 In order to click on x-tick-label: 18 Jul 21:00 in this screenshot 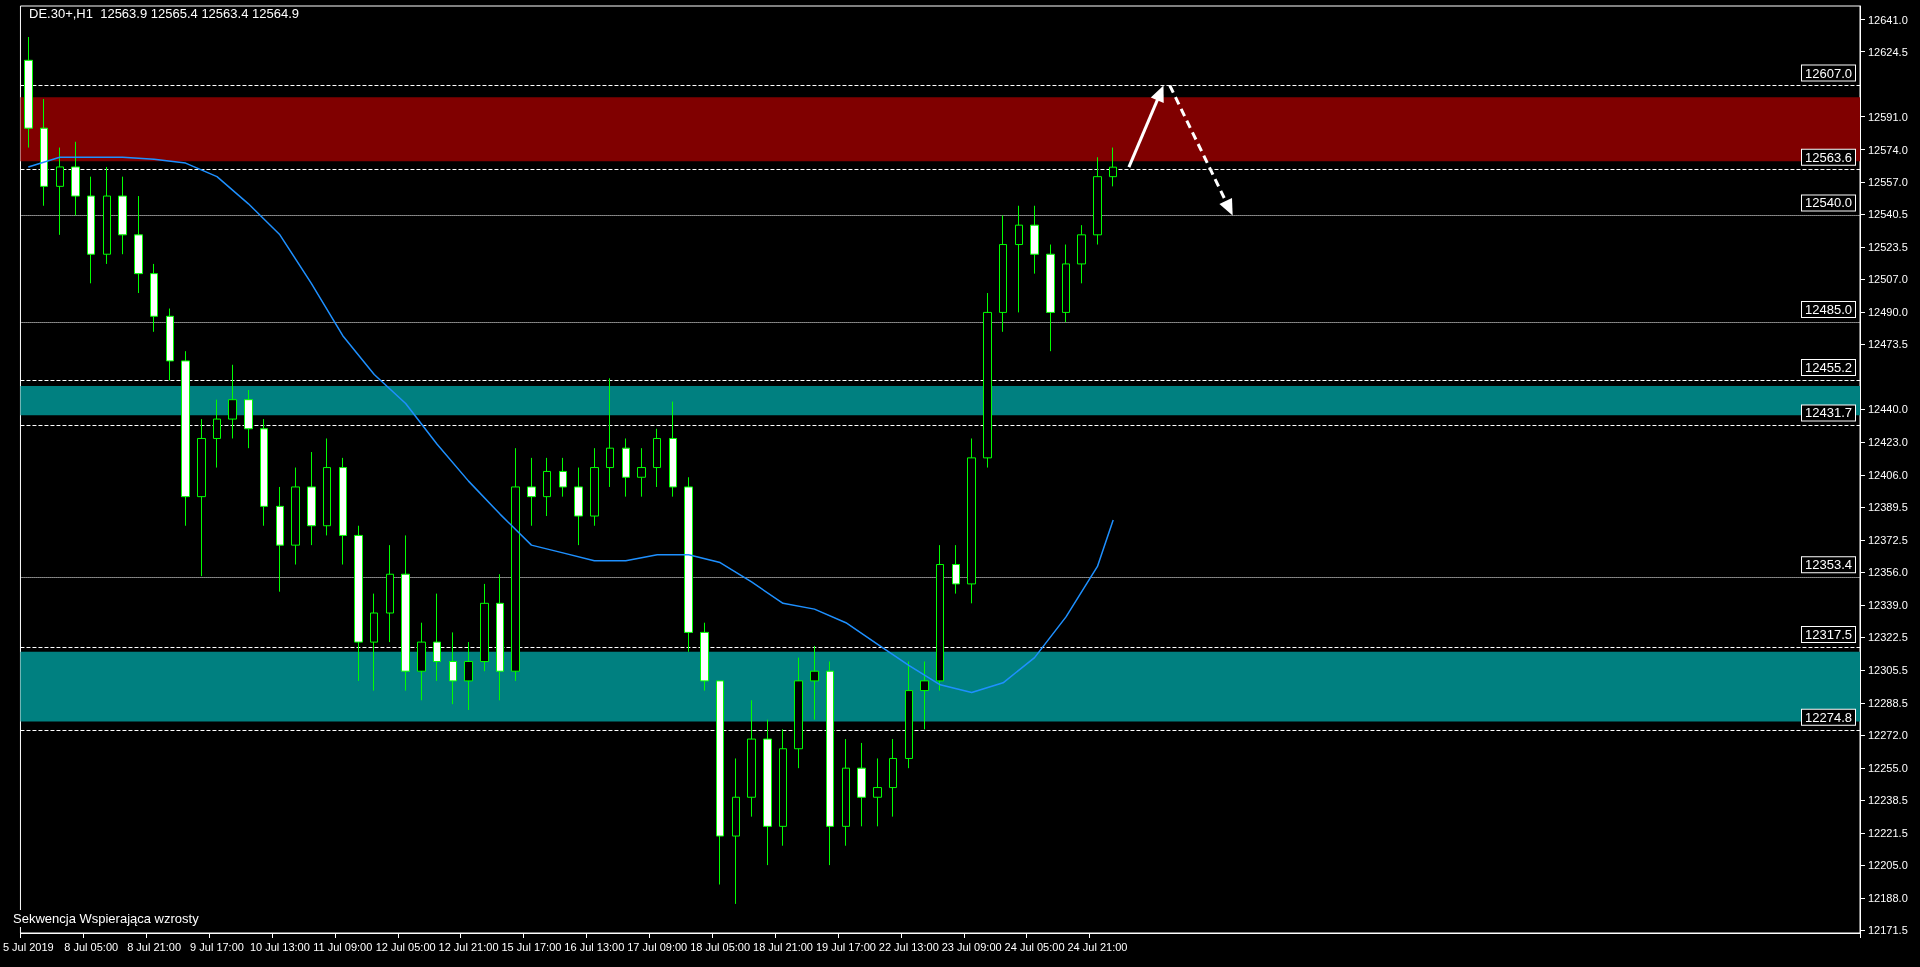, I will do `click(783, 946)`.